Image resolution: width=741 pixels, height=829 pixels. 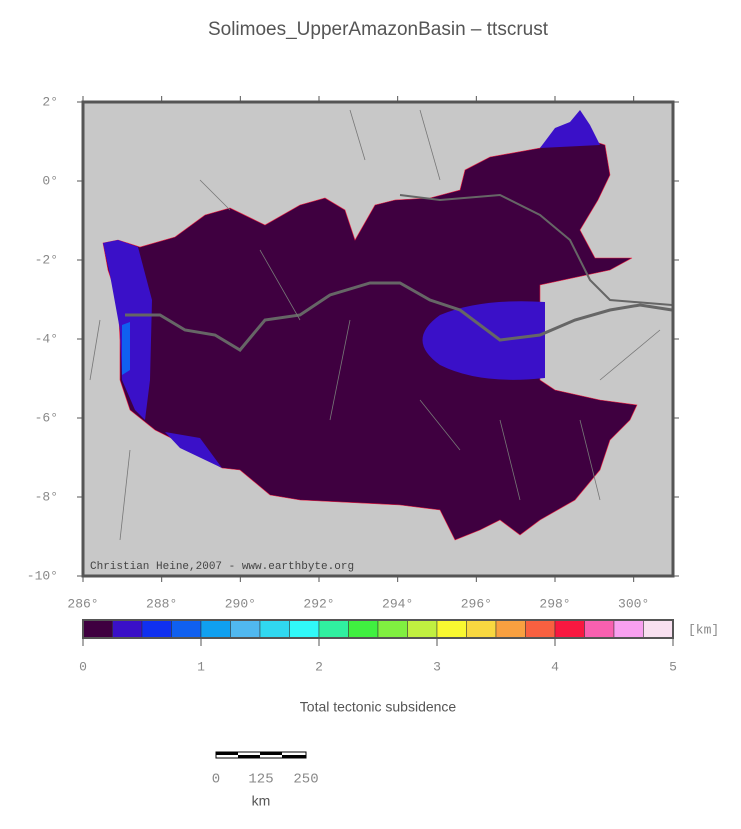 What do you see at coordinates (222, 567) in the screenshot?
I see `credit: Christian Heine,2007 - www.earthbyte.org` at bounding box center [222, 567].